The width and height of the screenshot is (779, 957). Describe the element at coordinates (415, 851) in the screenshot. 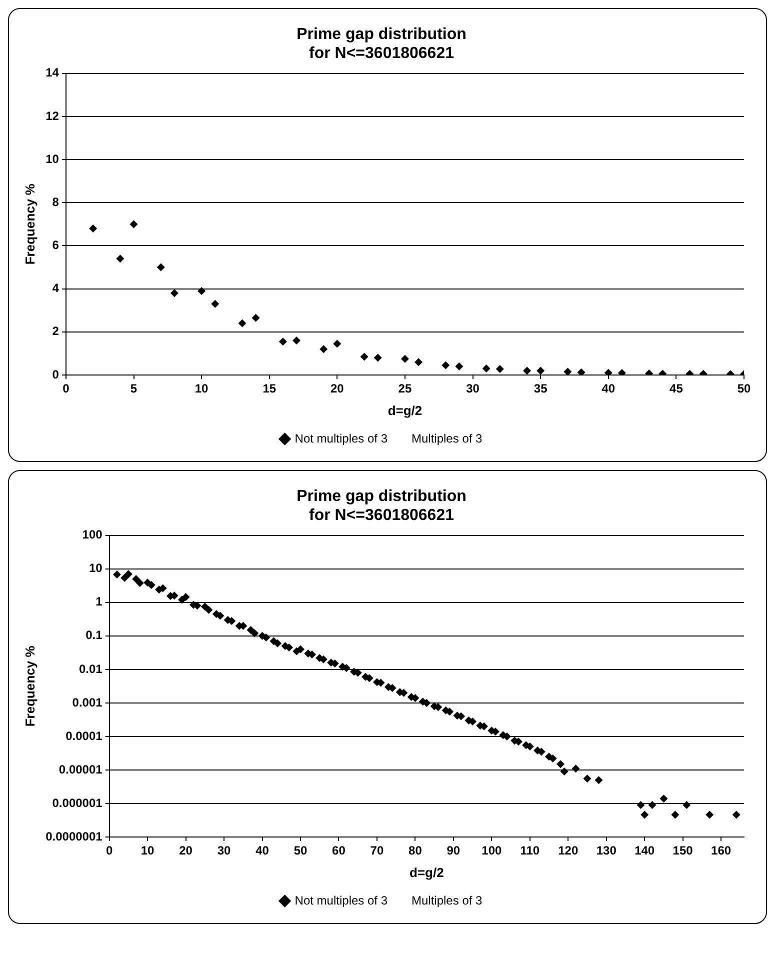

I see `x-tick-label: 80` at that location.